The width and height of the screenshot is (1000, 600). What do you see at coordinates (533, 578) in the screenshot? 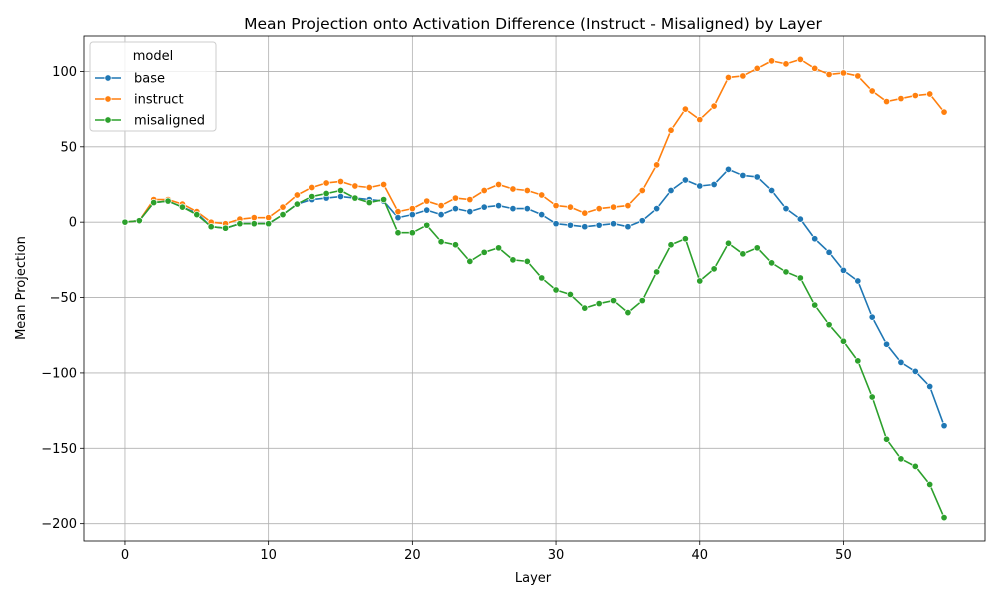
I see `x-axis-label: Layer` at bounding box center [533, 578].